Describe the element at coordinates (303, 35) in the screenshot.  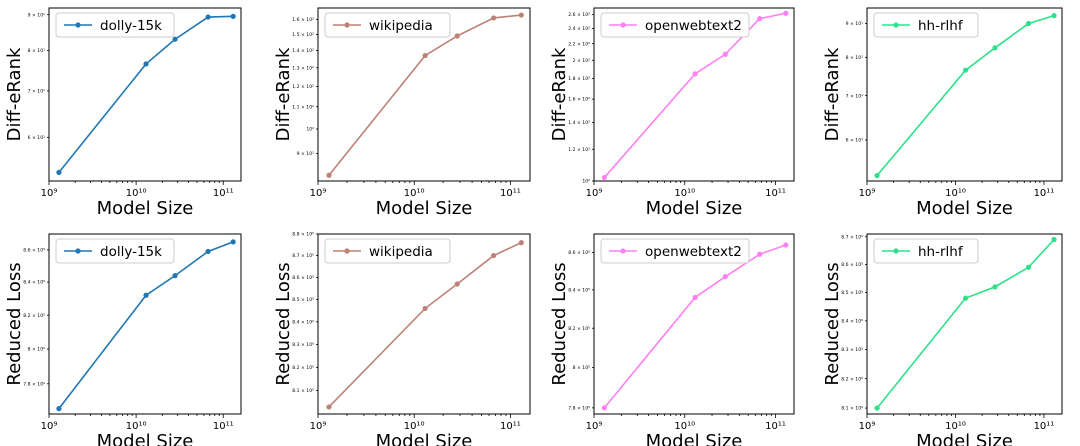
I see `y-tick-label: 1.5 × 10²` at that location.